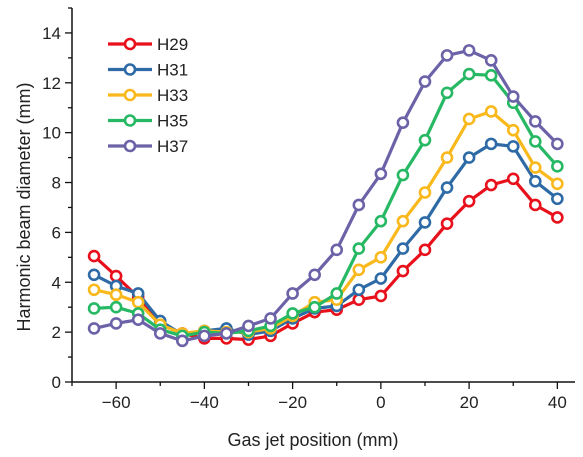 The image size is (583, 457). I want to click on legend-label-h33: H33, so click(172, 95).